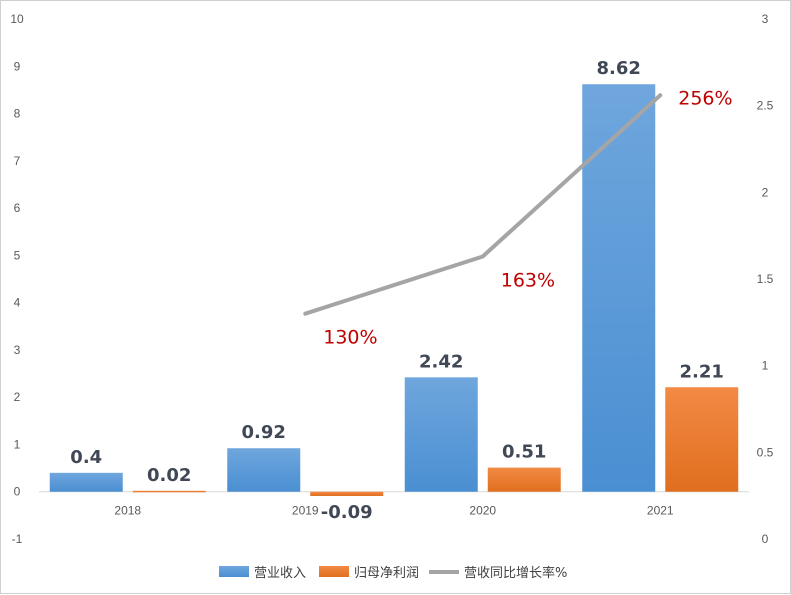 The image size is (791, 595). Describe the element at coordinates (17, 66) in the screenshot. I see `y-left-tick-label: 9` at that location.